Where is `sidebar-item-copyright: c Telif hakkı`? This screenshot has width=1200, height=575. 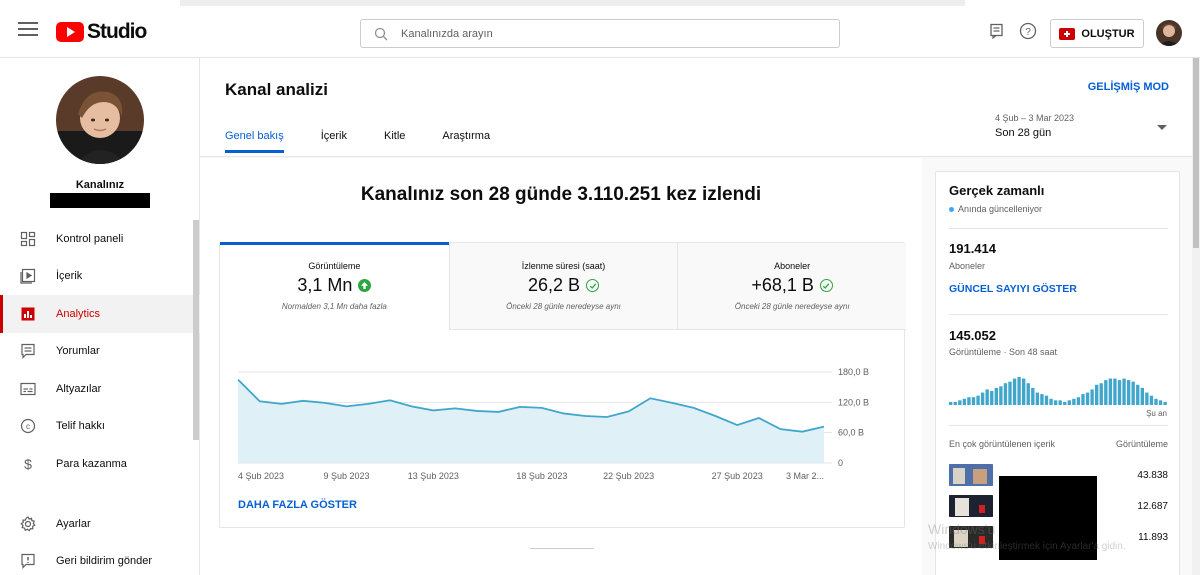 sidebar-item-copyright: c Telif hakkı is located at coordinates (100, 427).